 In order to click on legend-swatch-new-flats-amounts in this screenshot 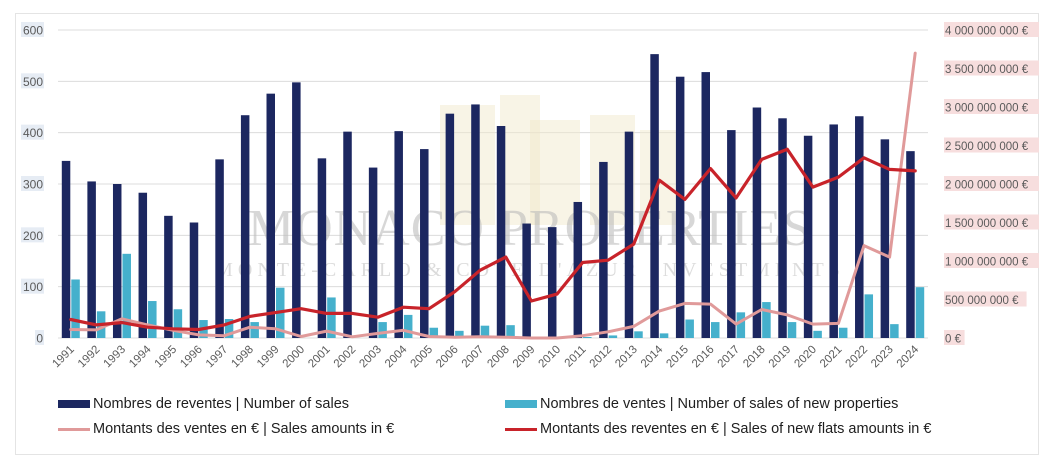, I will do `click(521, 429)`.